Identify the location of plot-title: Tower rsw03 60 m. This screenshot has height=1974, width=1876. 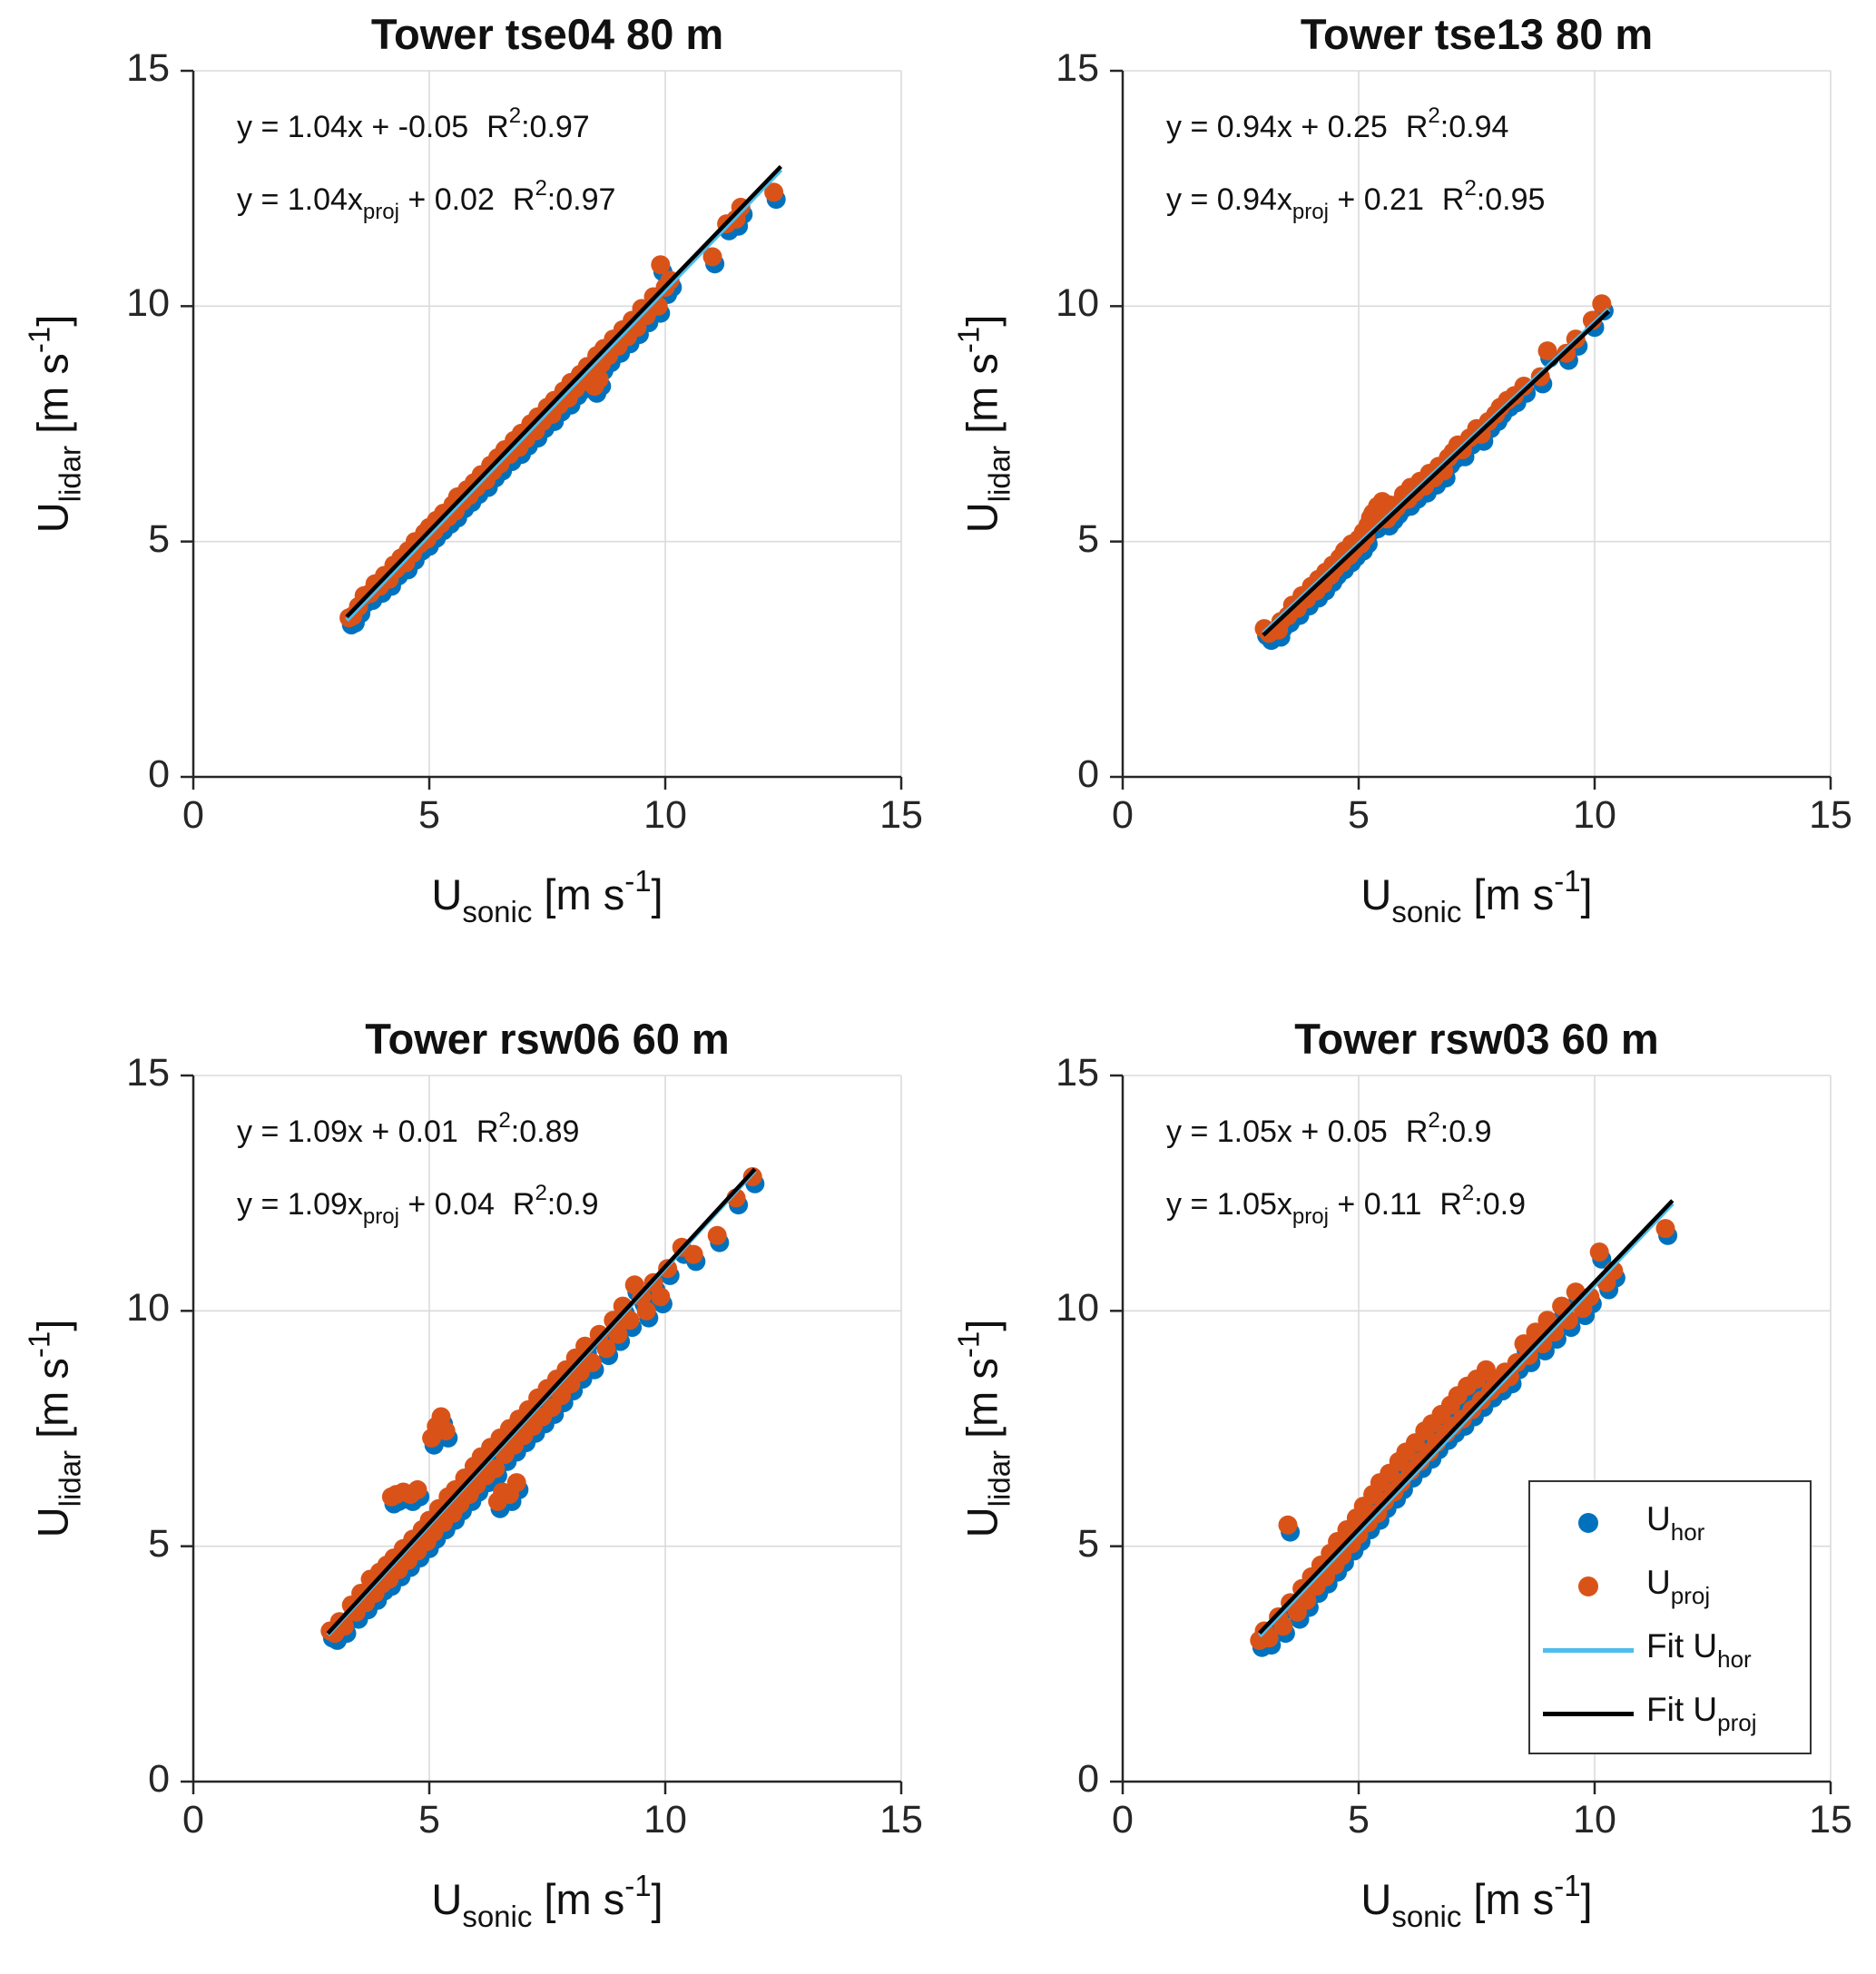
(1477, 1039).